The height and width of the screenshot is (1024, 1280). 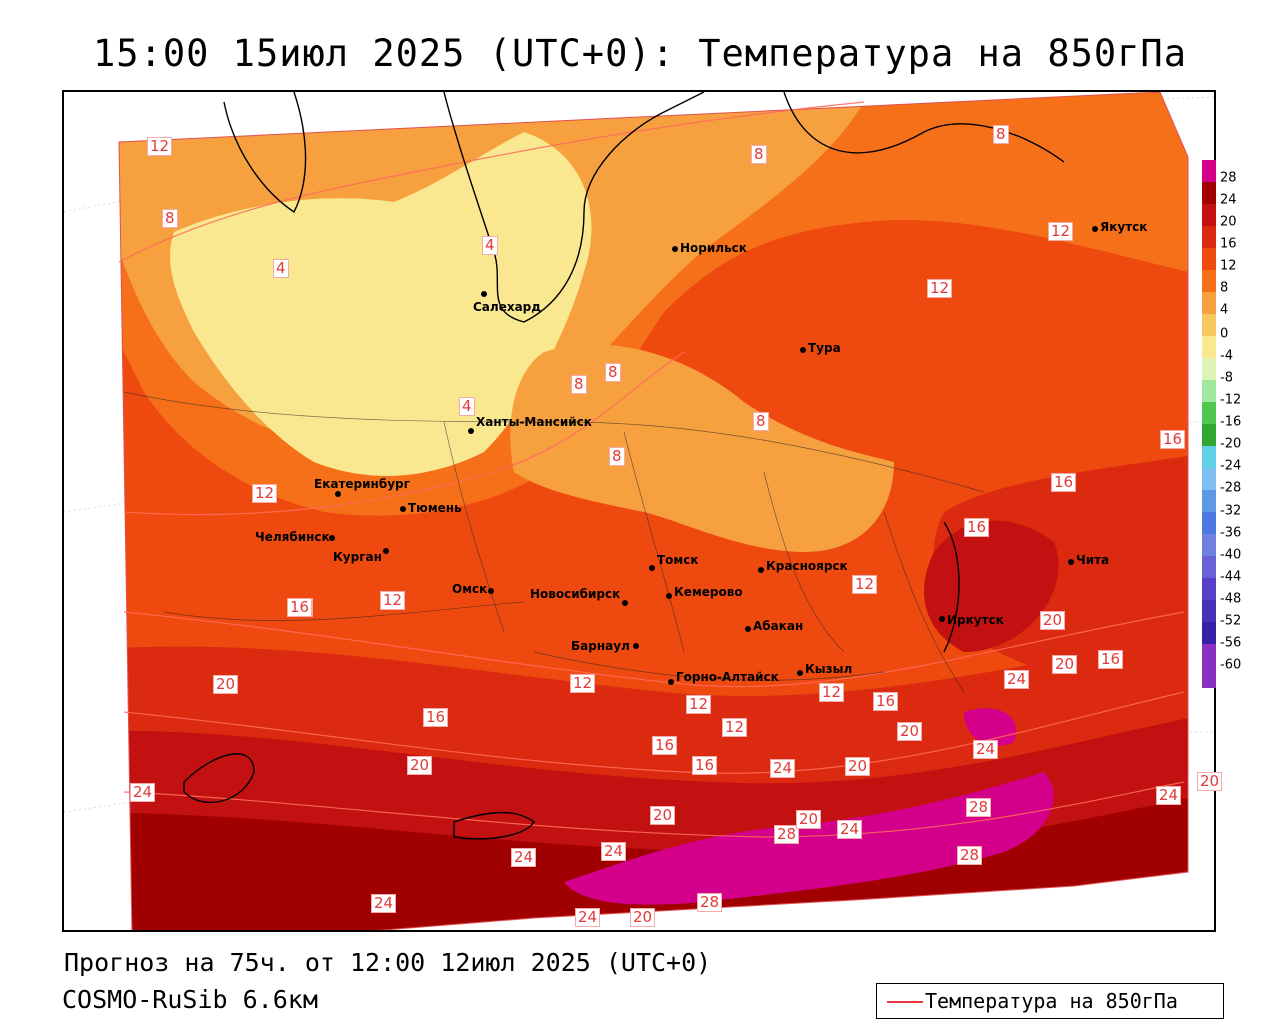 What do you see at coordinates (723, 677) in the screenshot?
I see `city-label: Горно-Алтайск` at bounding box center [723, 677].